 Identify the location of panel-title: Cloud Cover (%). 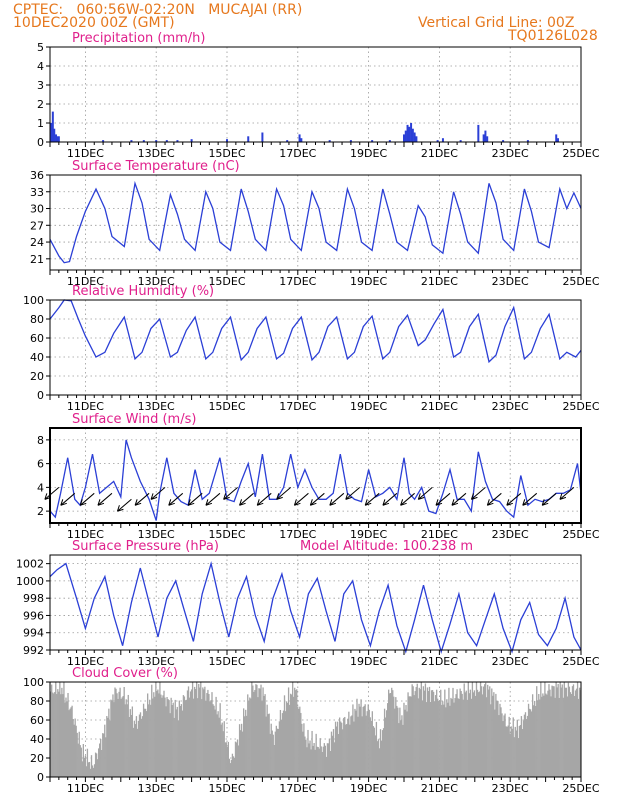
(125, 673).